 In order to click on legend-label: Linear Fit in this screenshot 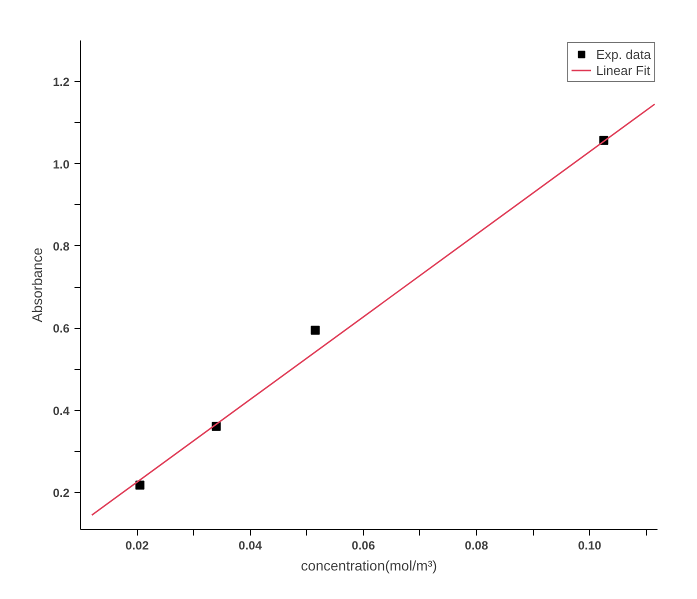, I will do `click(623, 70)`.